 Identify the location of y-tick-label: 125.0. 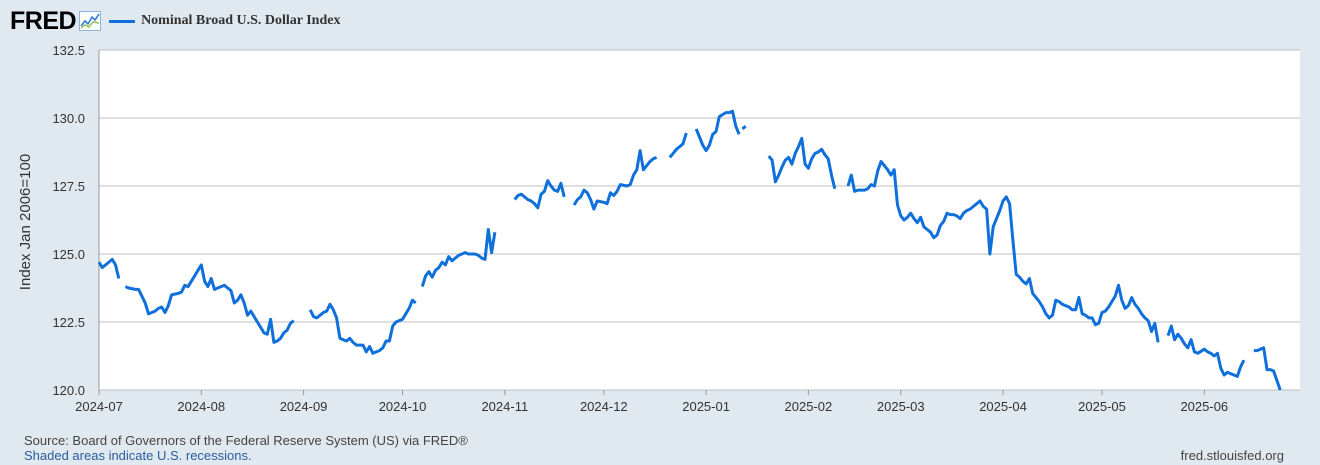
(68, 254).